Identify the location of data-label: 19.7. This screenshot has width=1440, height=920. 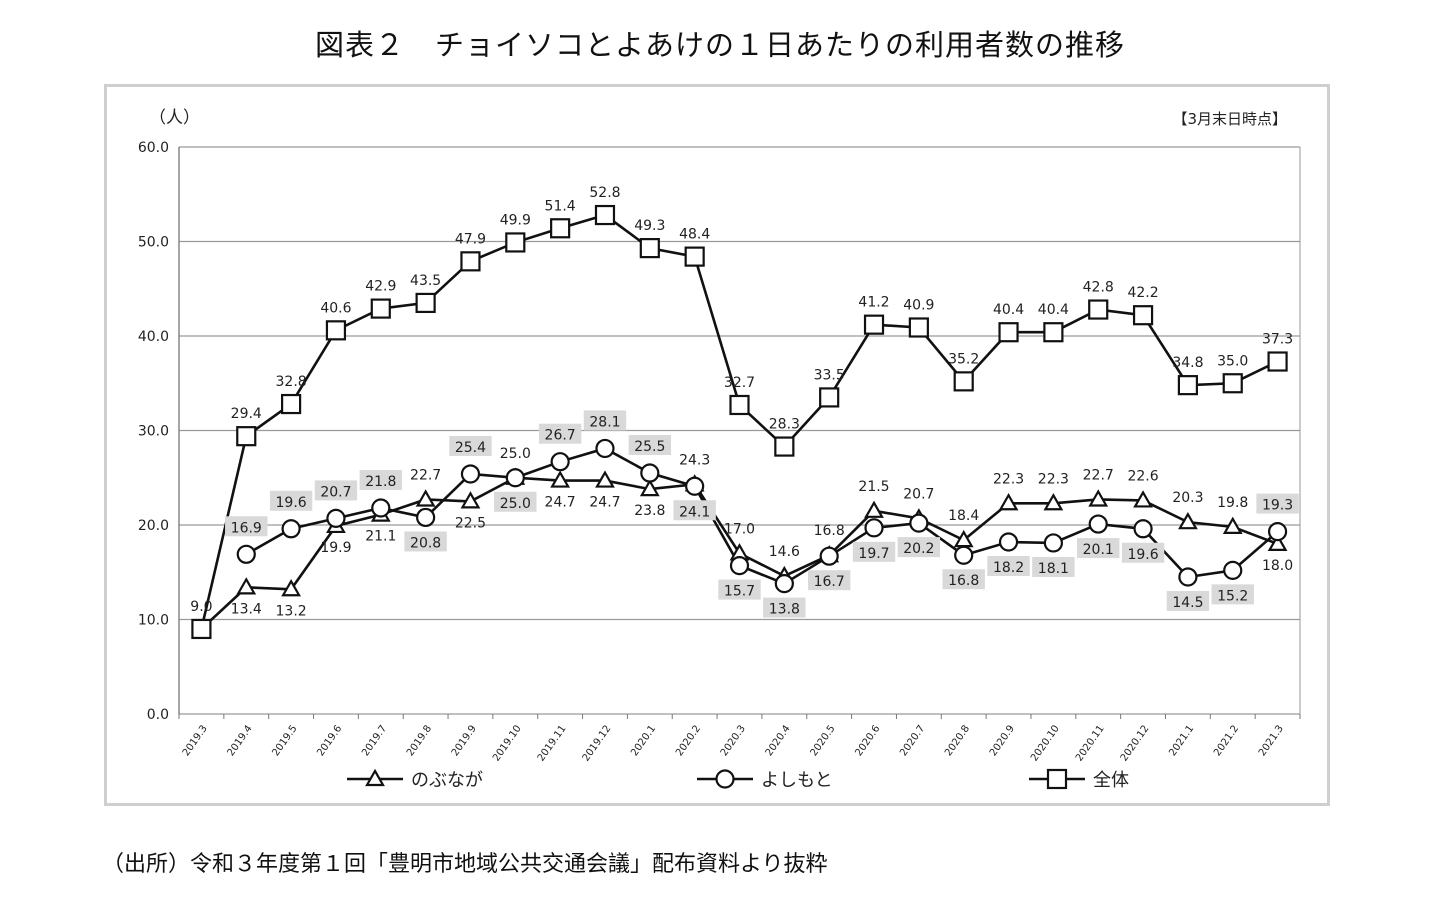
(873, 554).